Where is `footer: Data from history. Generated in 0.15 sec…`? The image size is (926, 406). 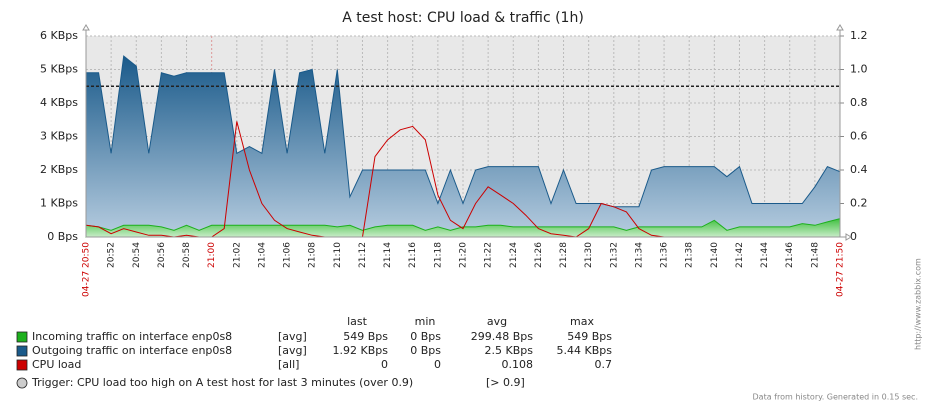 footer: Data from history. Generated in 0.15 sec… is located at coordinates (835, 397).